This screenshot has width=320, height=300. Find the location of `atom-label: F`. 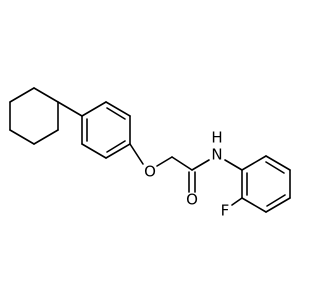

atom-label: F is located at coordinates (225, 211).